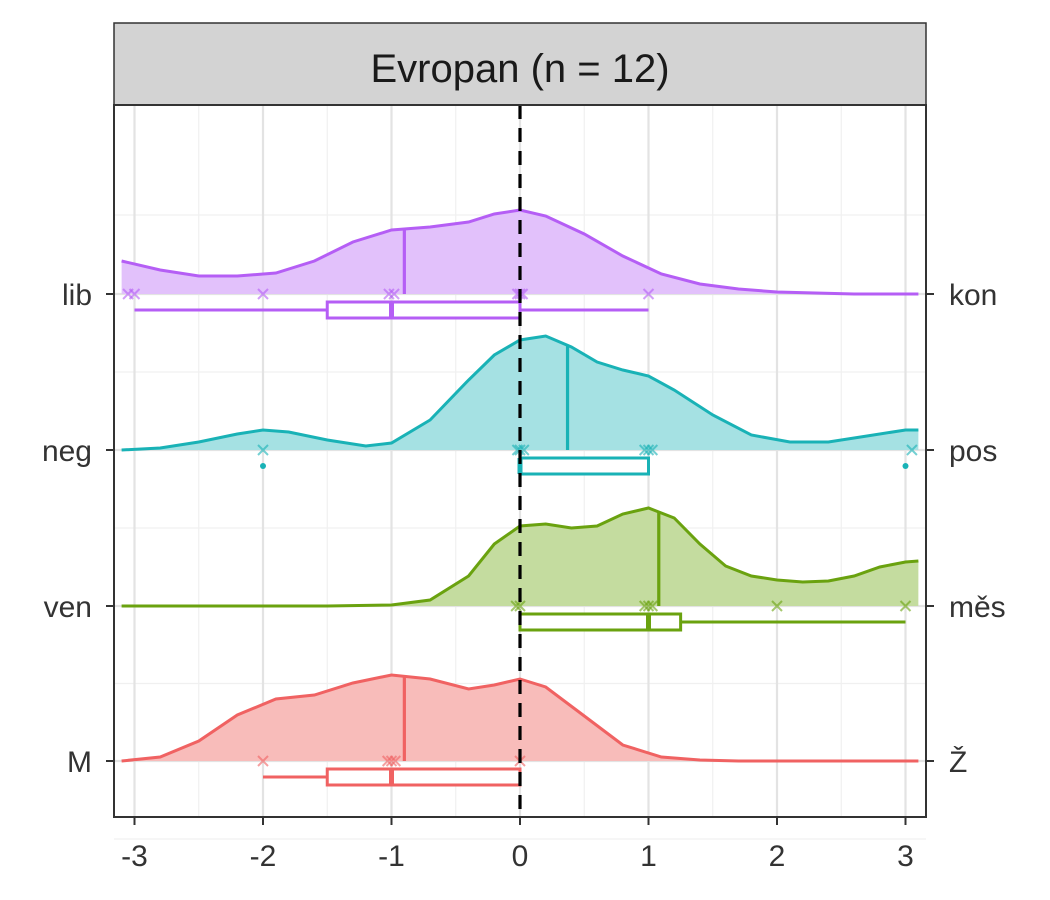 This screenshot has height=900, width=1050. I want to click on x-tick-label: 2, so click(777, 856).